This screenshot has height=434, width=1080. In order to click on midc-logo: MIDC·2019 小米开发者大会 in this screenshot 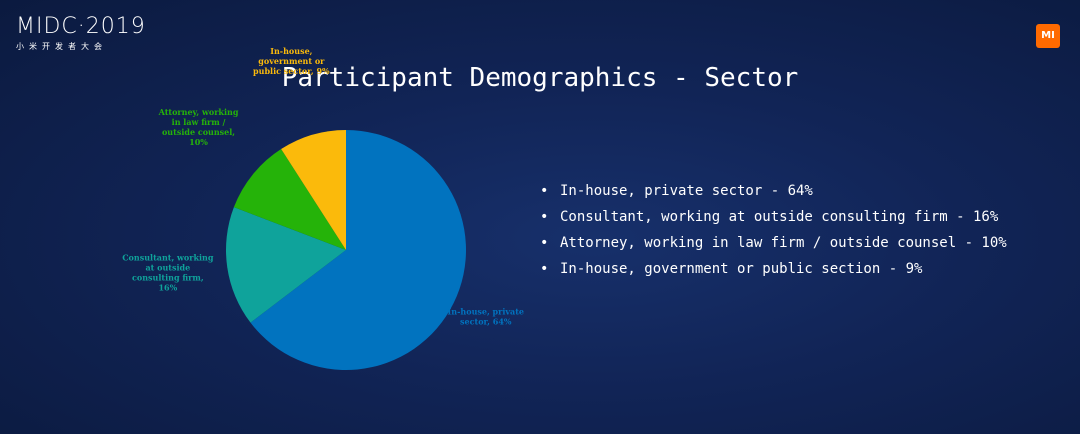, I will do `click(81, 36)`.